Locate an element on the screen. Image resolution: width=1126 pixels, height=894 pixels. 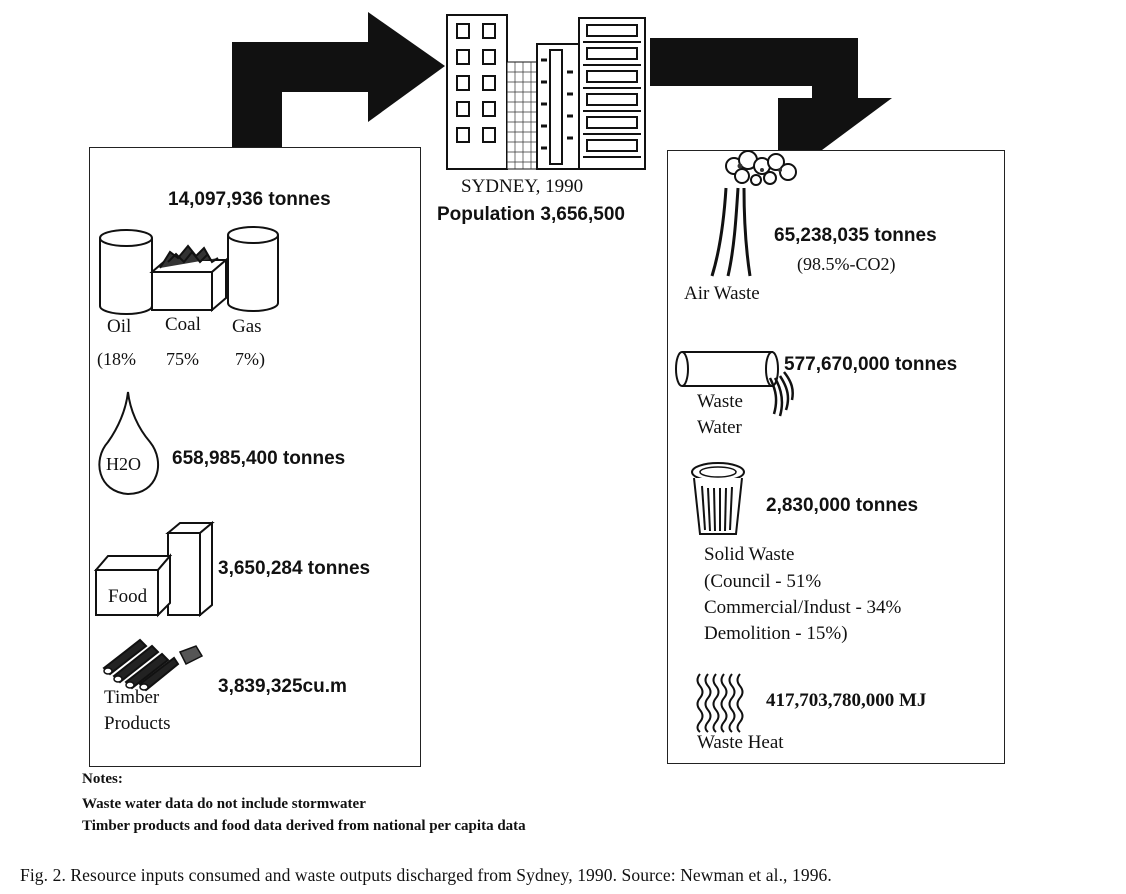
timber-amount: 3,839,325cu.m is located at coordinates (282, 686).